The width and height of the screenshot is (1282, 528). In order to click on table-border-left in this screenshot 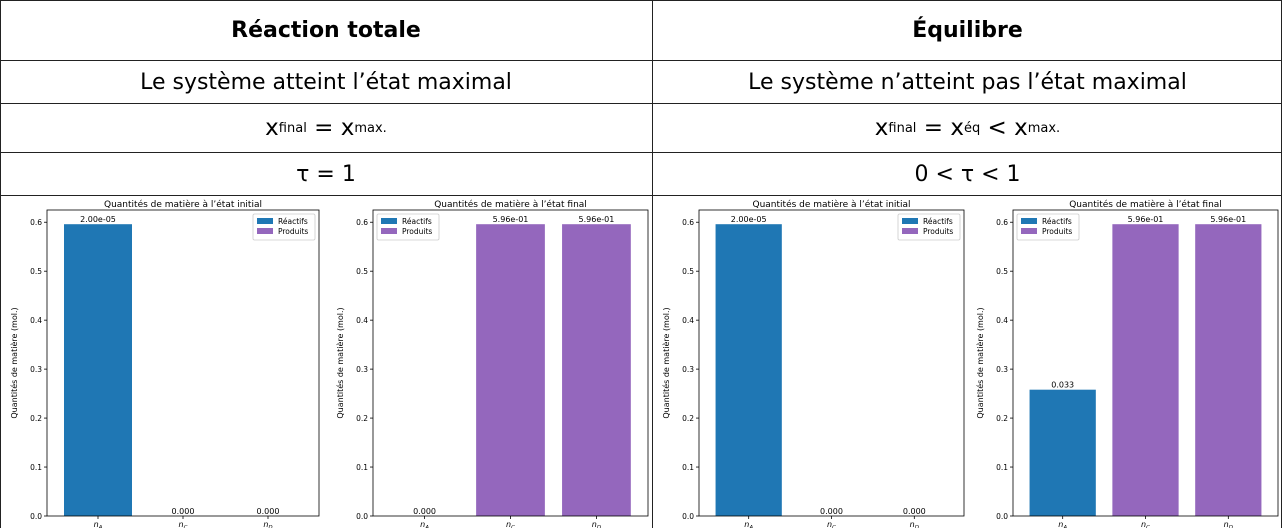, I will do `click(0, 264)`.